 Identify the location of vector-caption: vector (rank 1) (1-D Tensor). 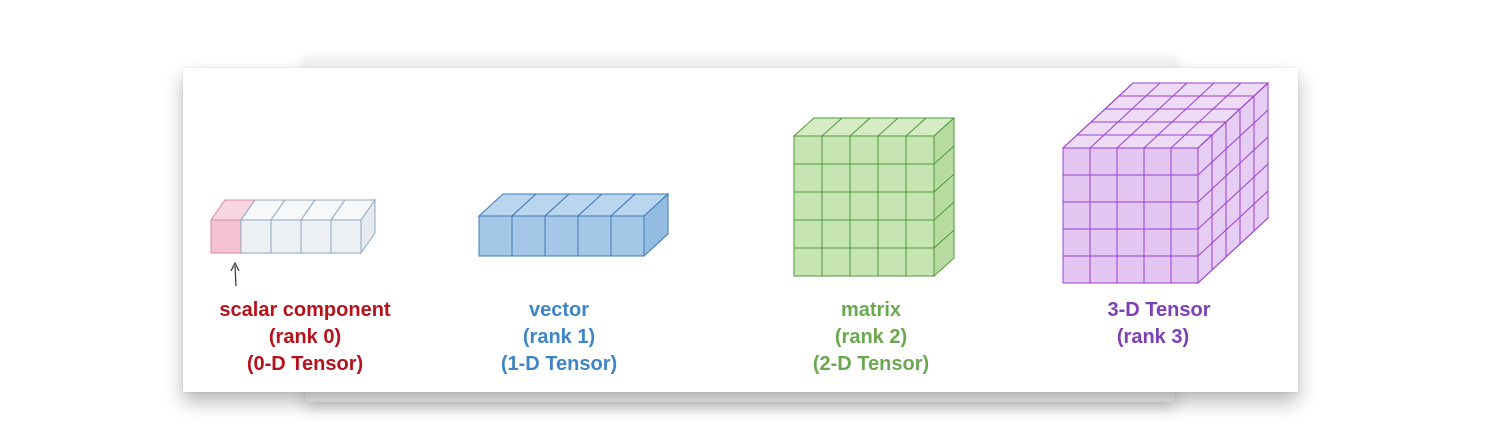
(559, 337).